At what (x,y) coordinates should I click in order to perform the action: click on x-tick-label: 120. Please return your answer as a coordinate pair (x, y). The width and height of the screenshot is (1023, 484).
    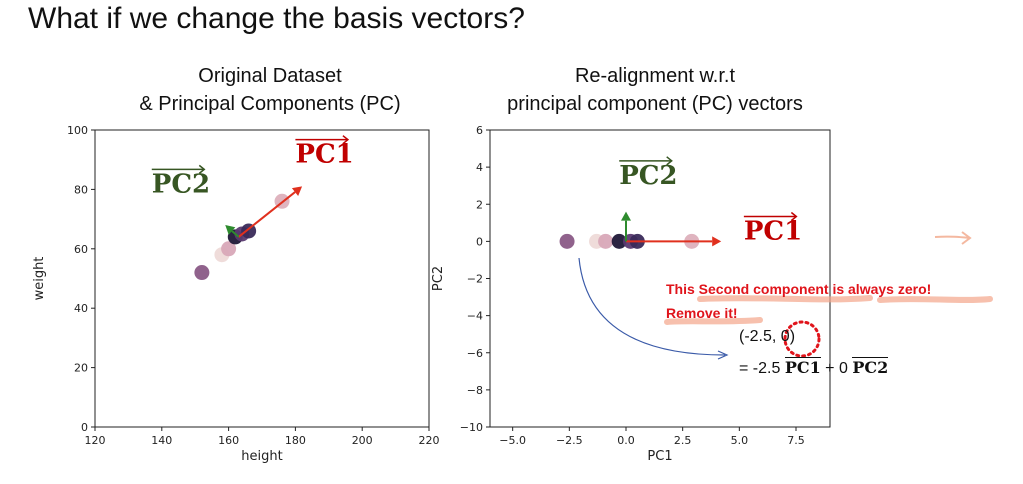
    Looking at the image, I should click on (95, 440).